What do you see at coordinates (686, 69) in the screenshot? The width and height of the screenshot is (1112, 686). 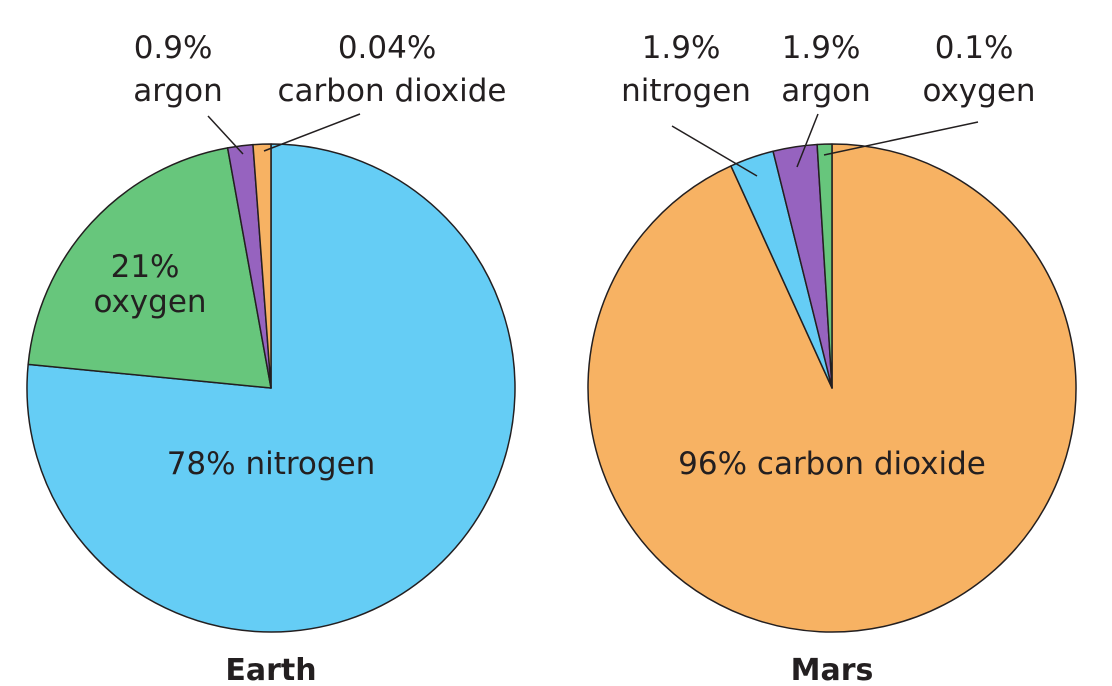 I see `mars-nitrogen-label: 1.9% nitrogen` at bounding box center [686, 69].